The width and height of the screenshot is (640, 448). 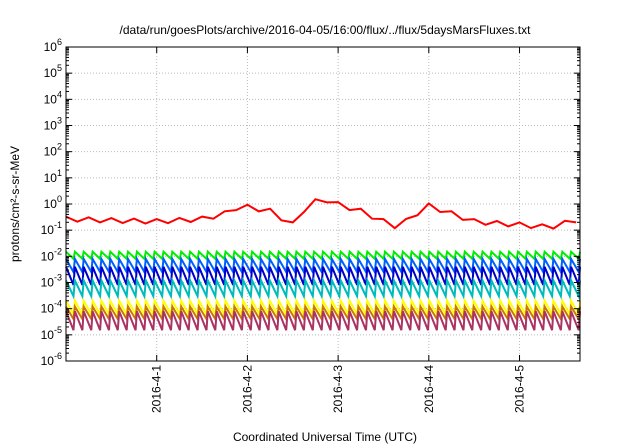 I want to click on y-tick-label: 10⁻⁴, so click(x=51, y=307).